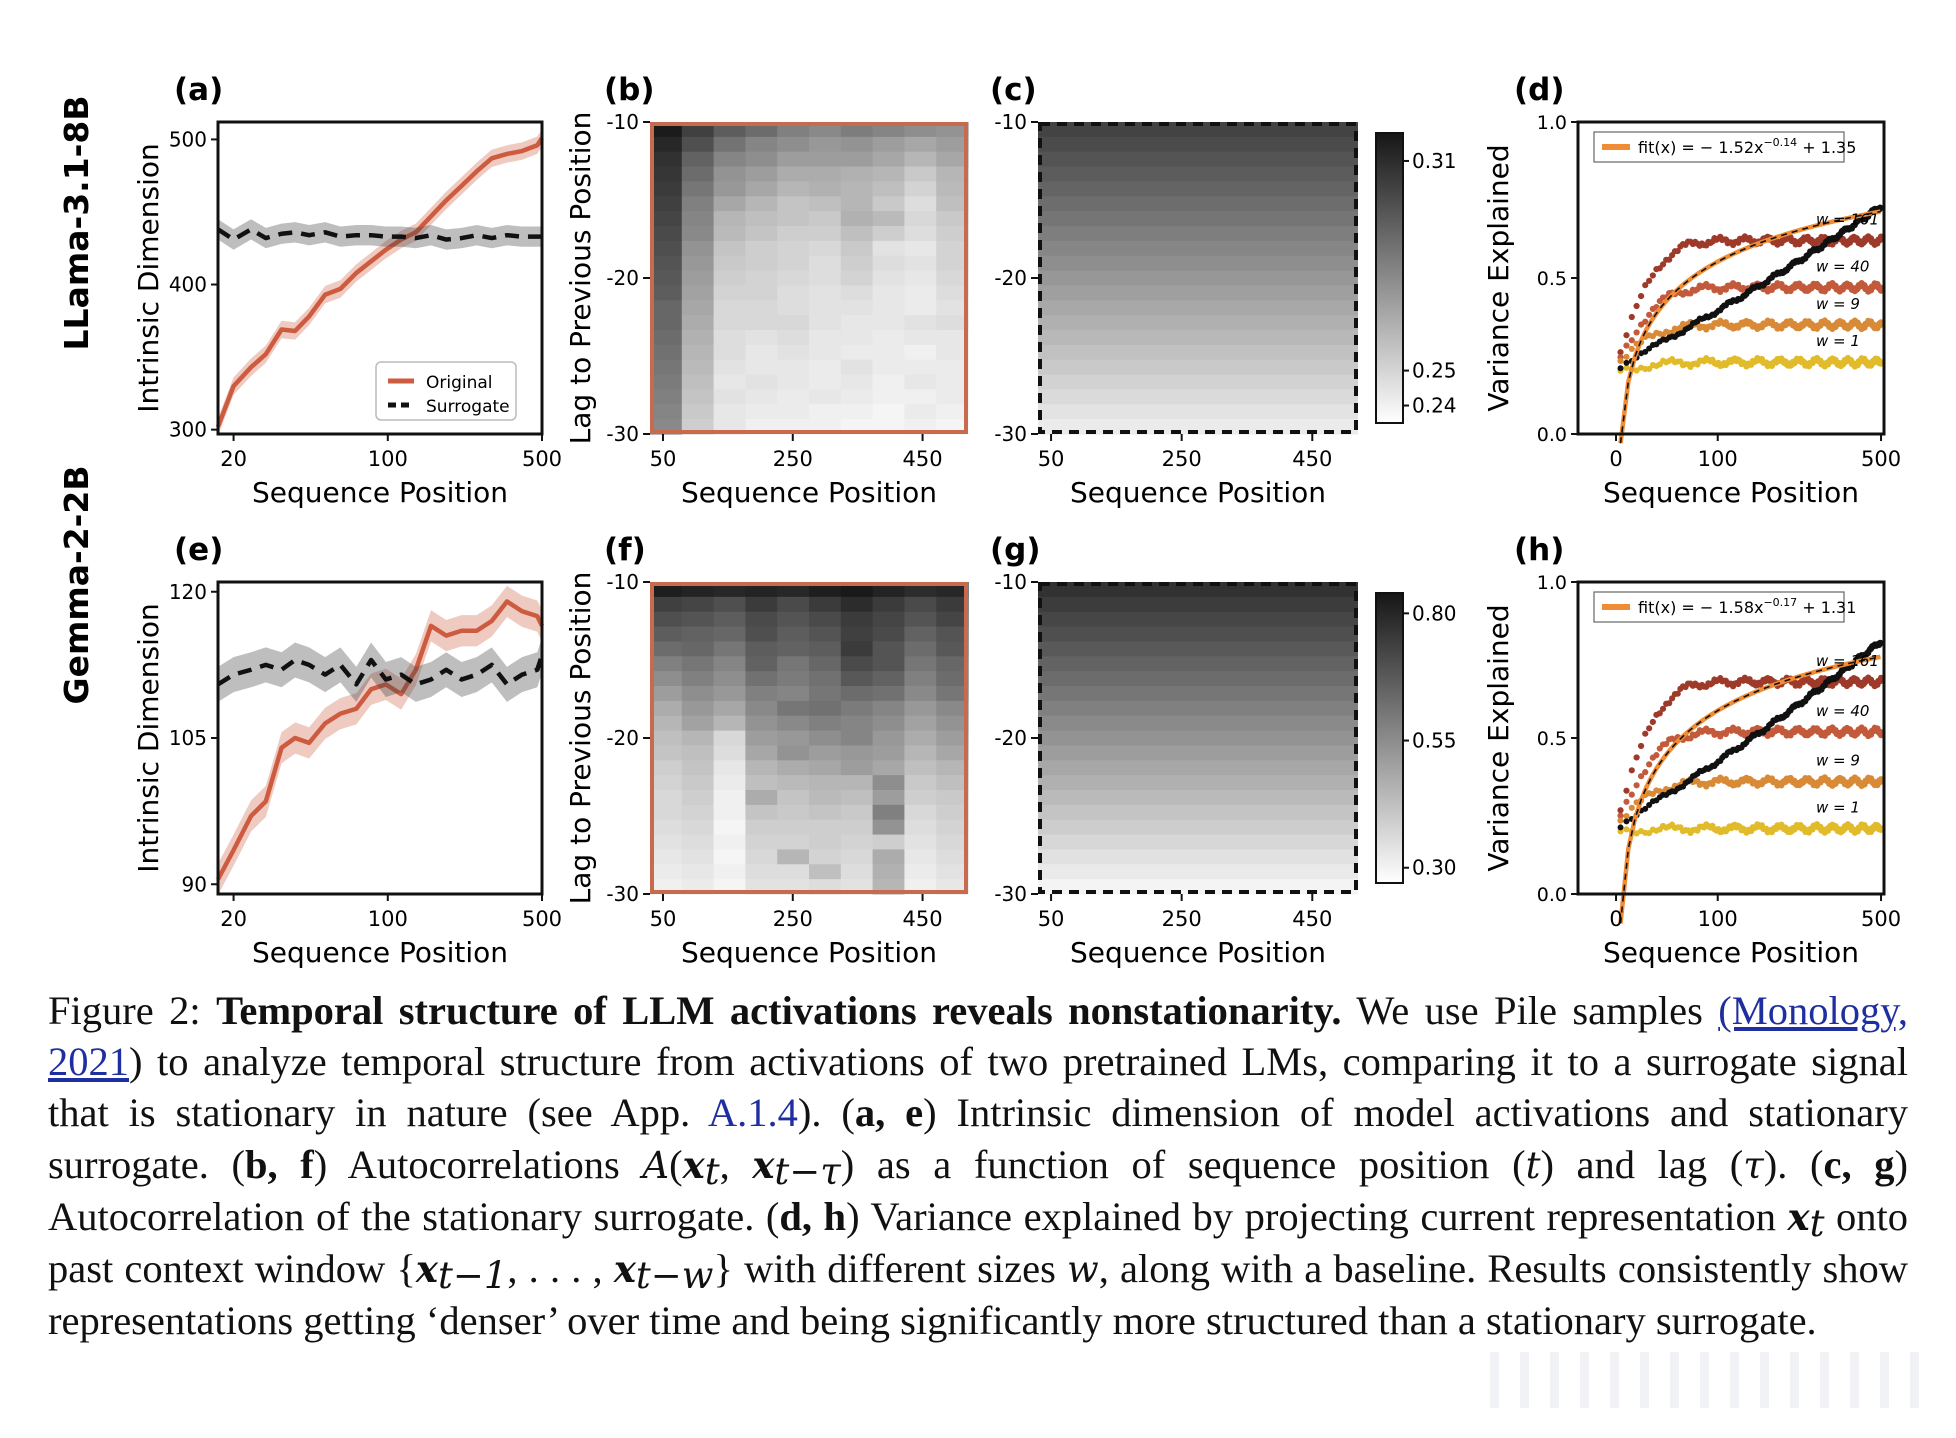 The height and width of the screenshot is (1438, 1956). I want to click on confidence-band, so click(380, 740).